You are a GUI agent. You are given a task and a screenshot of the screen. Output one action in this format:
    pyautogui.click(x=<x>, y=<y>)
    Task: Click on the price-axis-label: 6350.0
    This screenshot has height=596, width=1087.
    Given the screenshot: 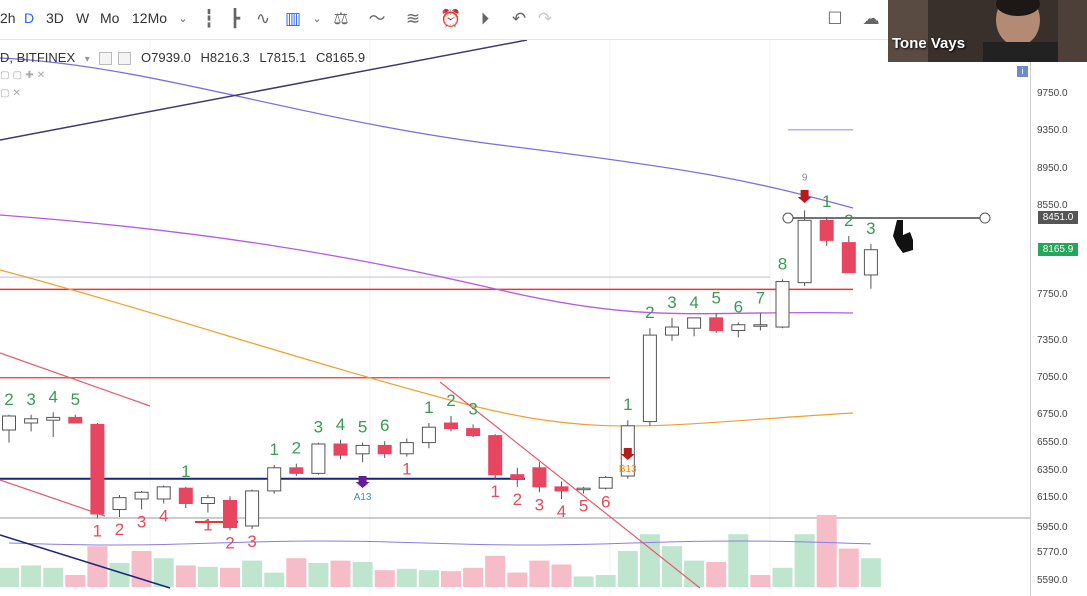 What is the action you would take?
    pyautogui.click(x=1052, y=470)
    